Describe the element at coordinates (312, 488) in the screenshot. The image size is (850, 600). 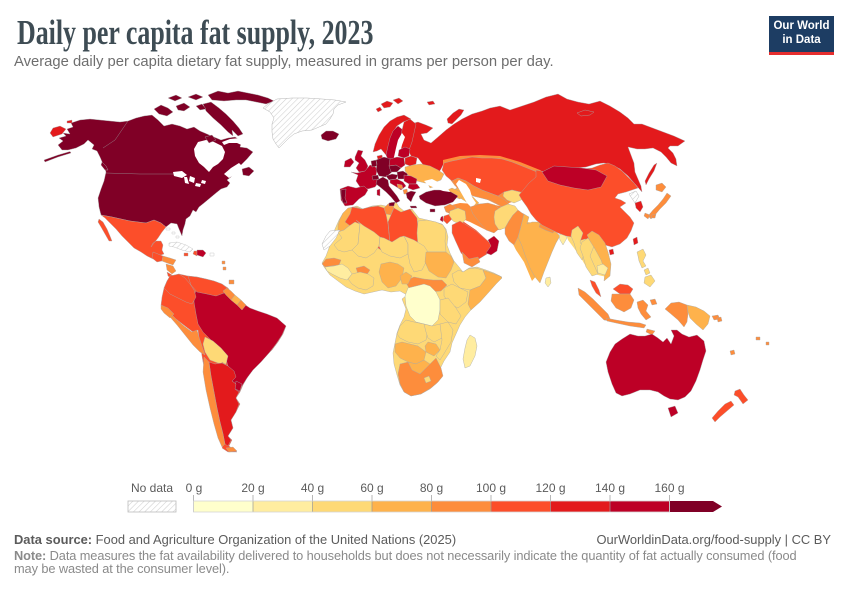
I see `svg-text: 40 g` at that location.